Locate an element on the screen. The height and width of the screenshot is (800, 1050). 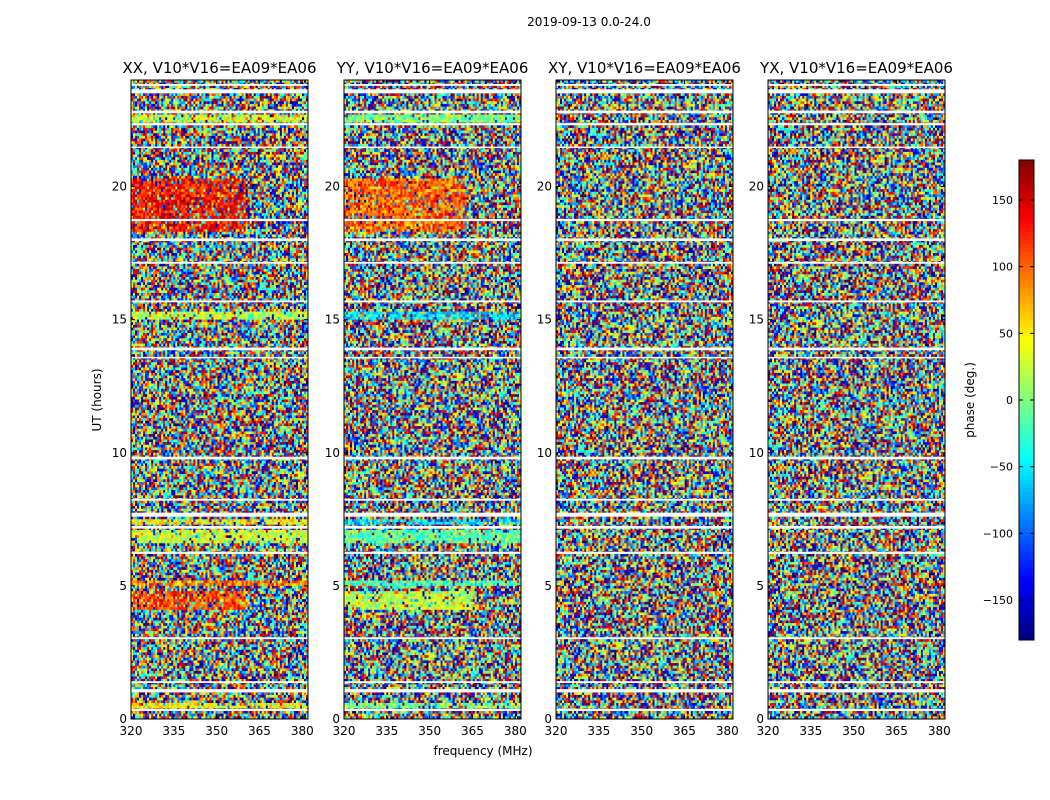
colorbar-tick-label: 0 is located at coordinates (1009, 400).